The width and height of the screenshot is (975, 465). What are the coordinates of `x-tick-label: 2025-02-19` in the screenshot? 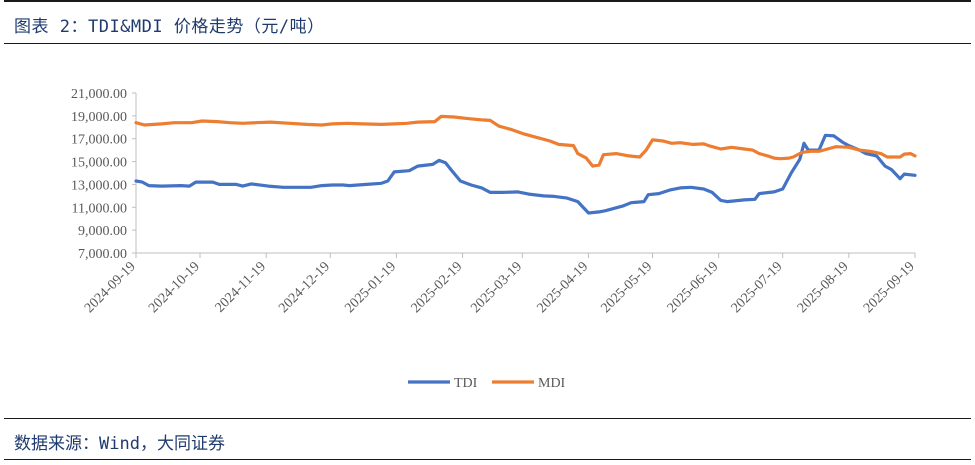 It's located at (437, 287).